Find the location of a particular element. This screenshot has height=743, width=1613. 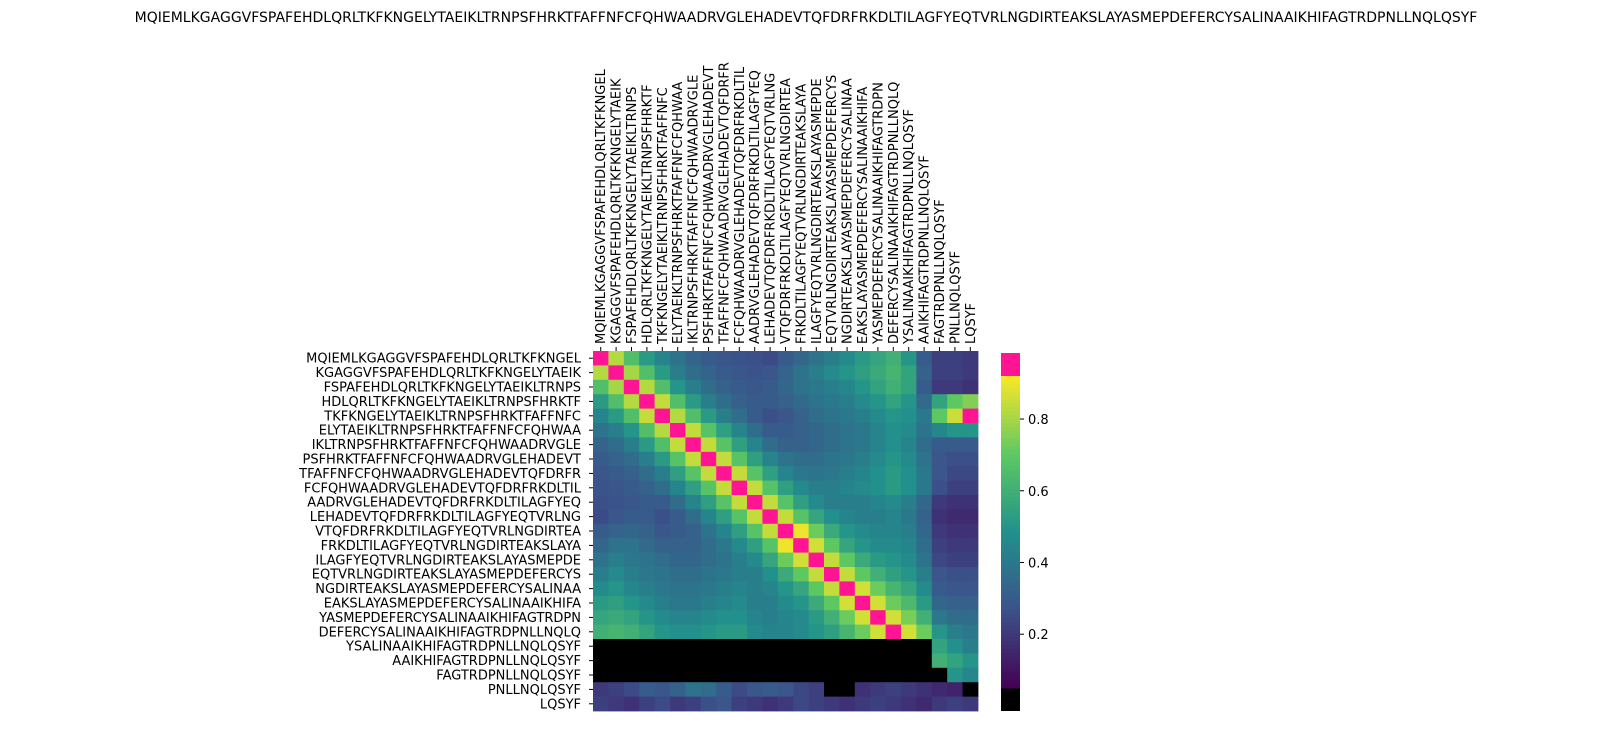

heatmap-cells is located at coordinates (786, 531).